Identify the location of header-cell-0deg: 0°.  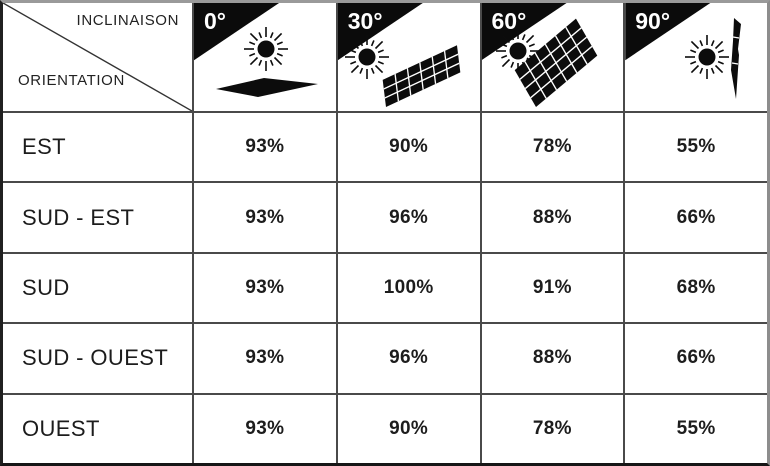
(265, 57).